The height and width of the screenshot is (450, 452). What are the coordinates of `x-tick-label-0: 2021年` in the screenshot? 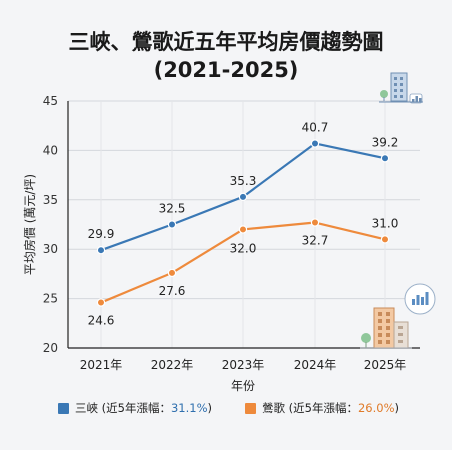 It's located at (101, 365).